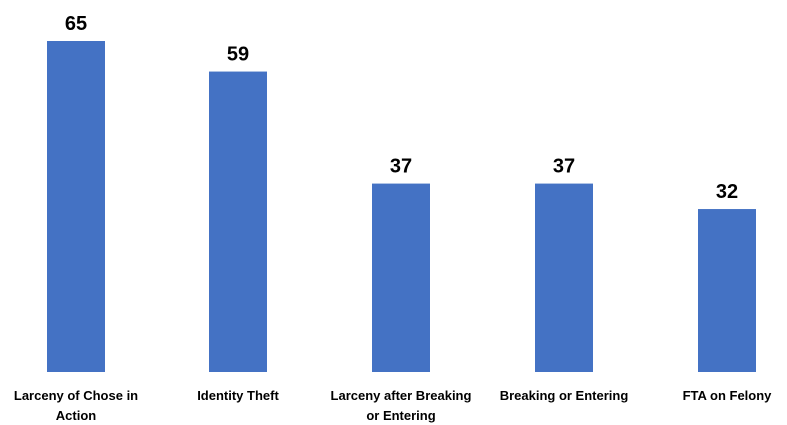  What do you see at coordinates (728, 395) in the screenshot?
I see `category-label-4-0: FTA on Felony` at bounding box center [728, 395].